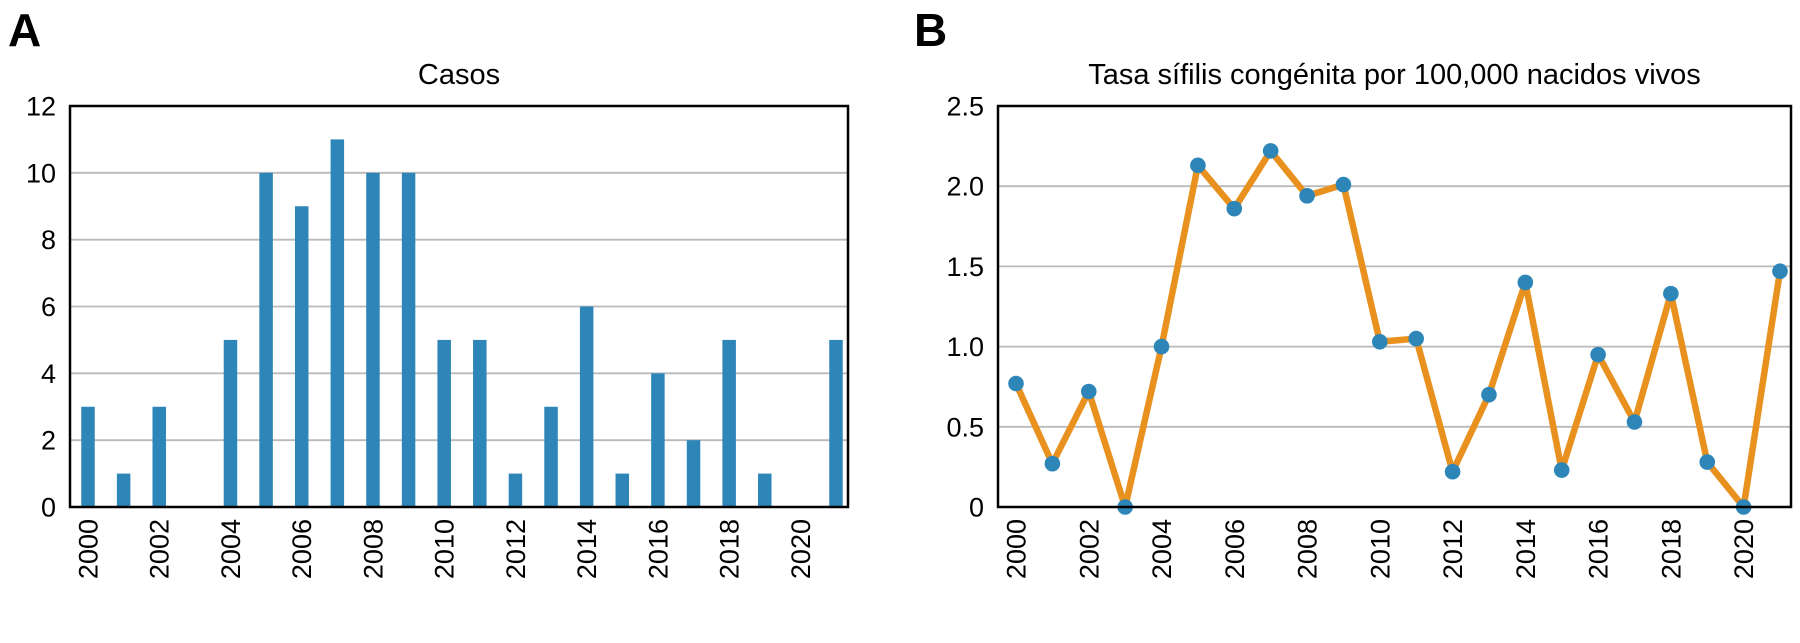  I want to click on point-2002, so click(1088, 391).